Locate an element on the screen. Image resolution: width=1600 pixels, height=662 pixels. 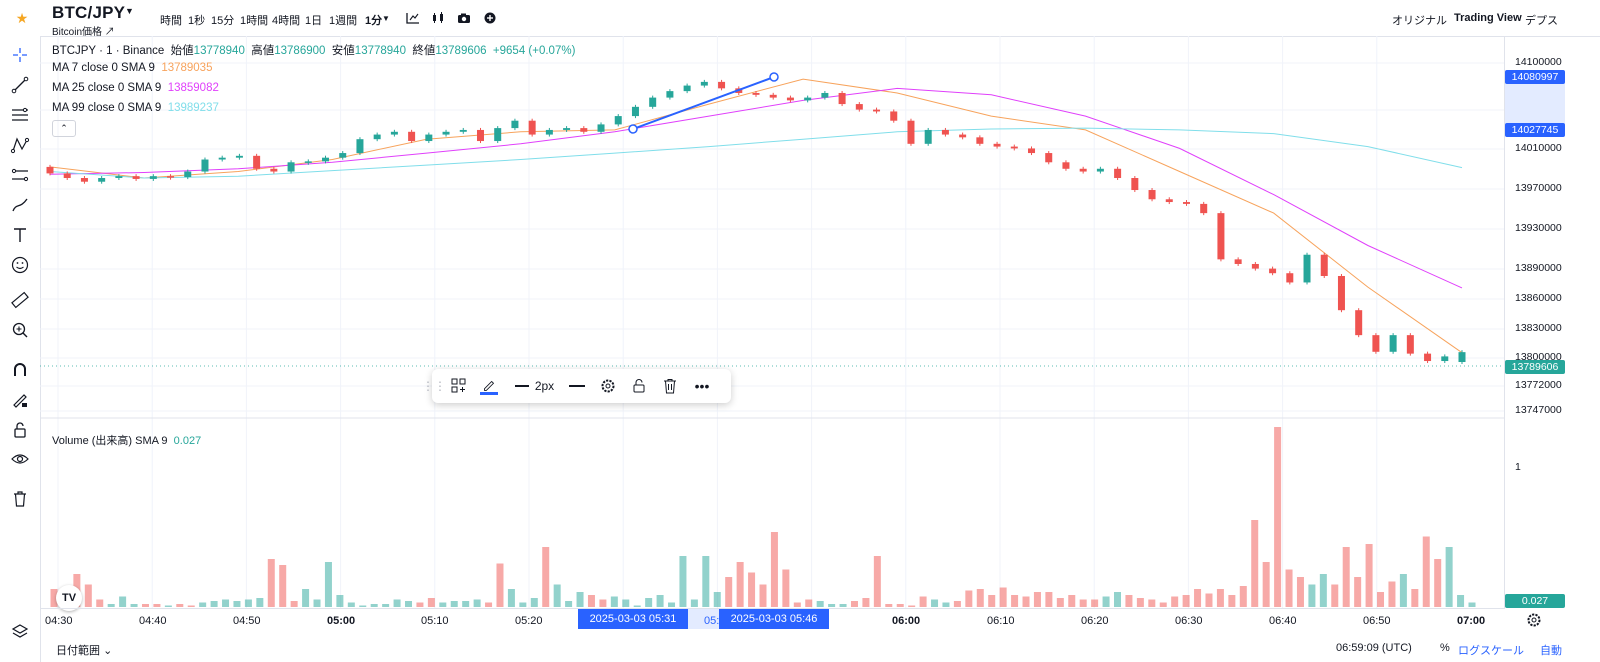
auto-scale-toggle: 自動 is located at coordinates (1551, 651).